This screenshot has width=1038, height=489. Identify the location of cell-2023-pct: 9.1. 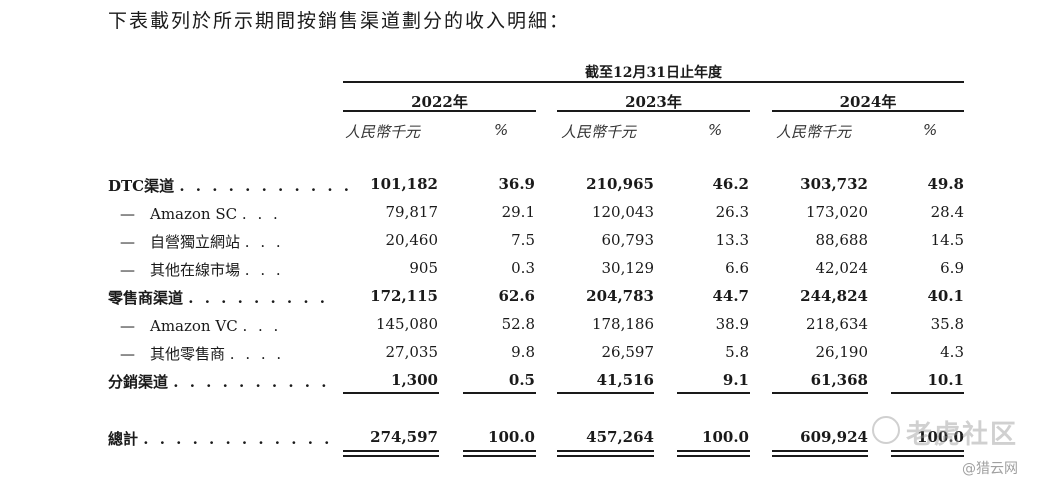
(735, 380).